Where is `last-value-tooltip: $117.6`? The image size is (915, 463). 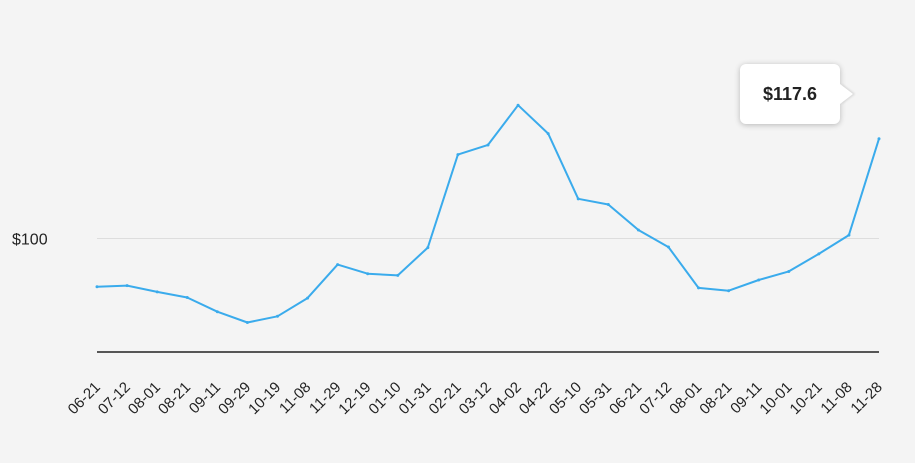
last-value-tooltip: $117.6 is located at coordinates (790, 94).